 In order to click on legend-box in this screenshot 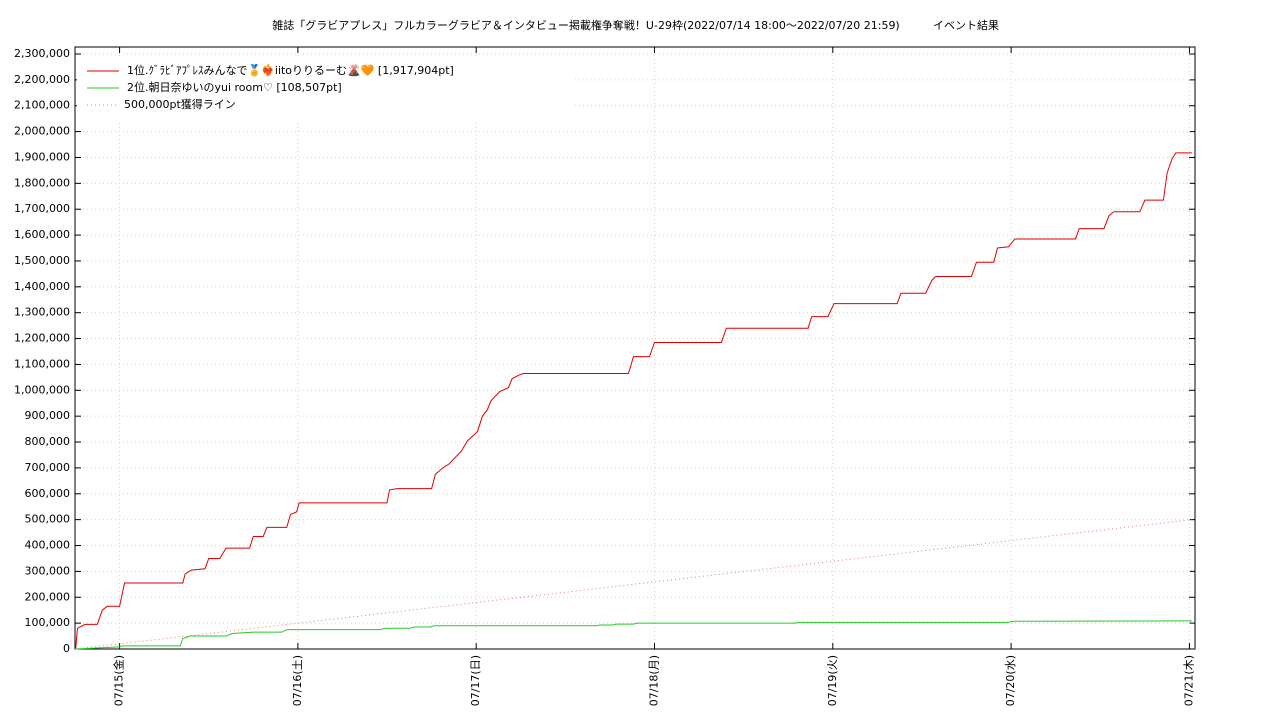, I will do `click(324, 90)`.